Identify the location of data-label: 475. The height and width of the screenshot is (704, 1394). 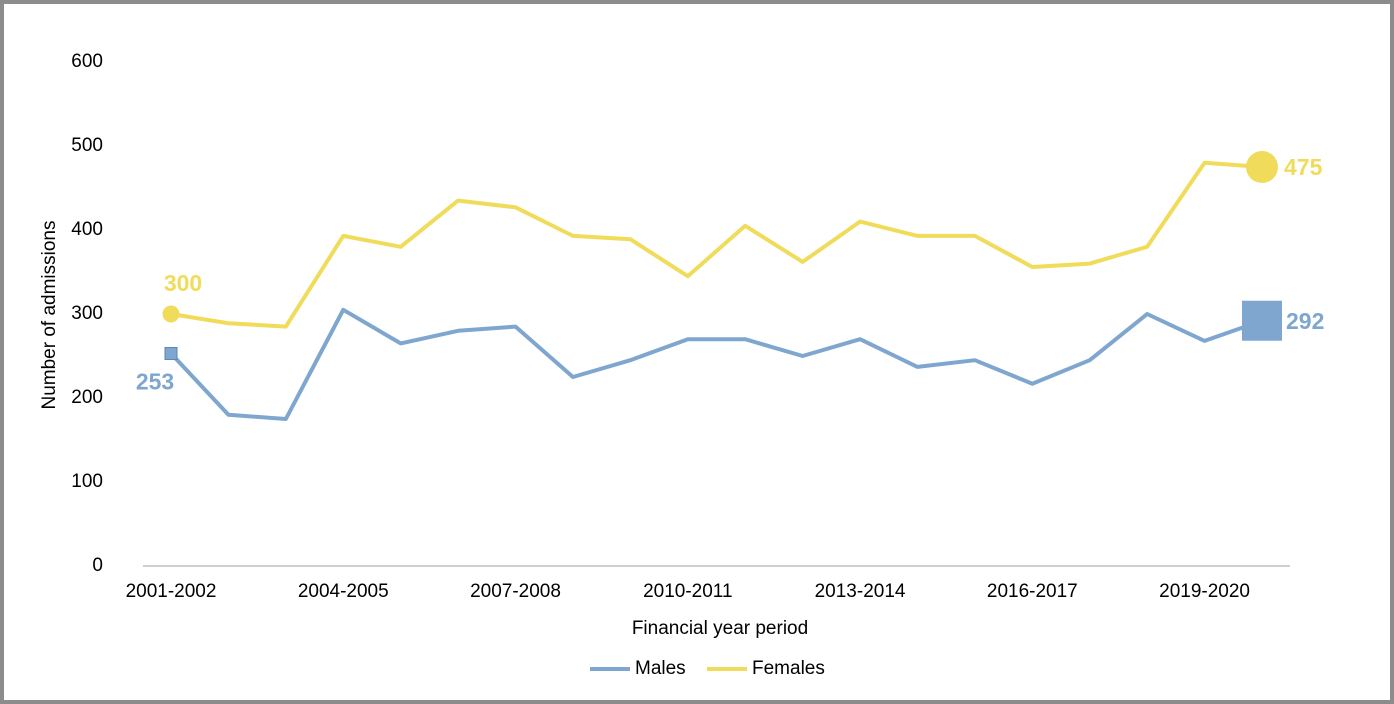
(1303, 167).